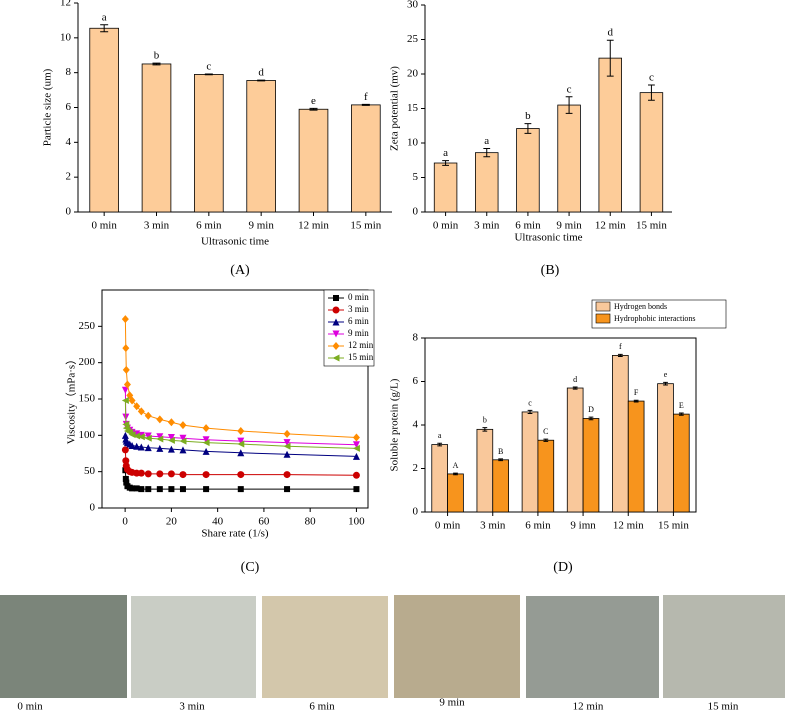 This screenshot has height=720, width=787. What do you see at coordinates (550, 270) in the screenshot?
I see `panel-label: (B)` at bounding box center [550, 270].